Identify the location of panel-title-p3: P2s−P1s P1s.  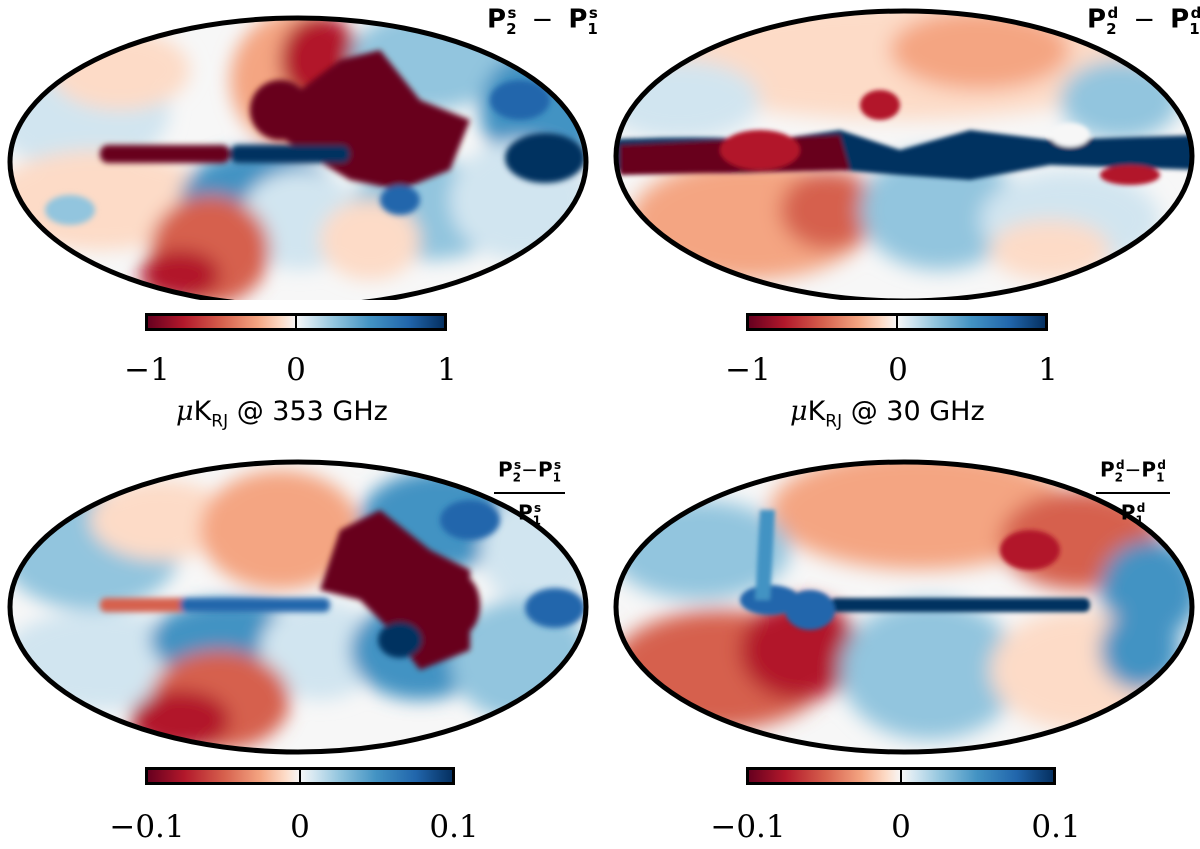
(530, 492).